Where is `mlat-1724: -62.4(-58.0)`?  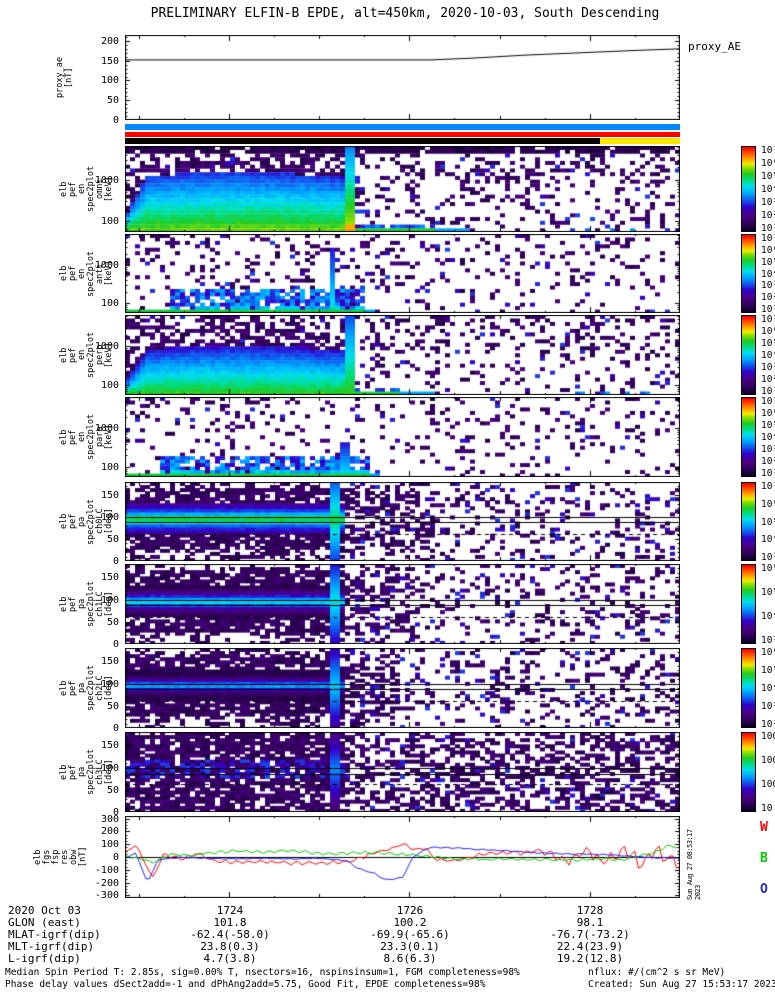 mlat-1724: -62.4(-58.0) is located at coordinates (230, 934).